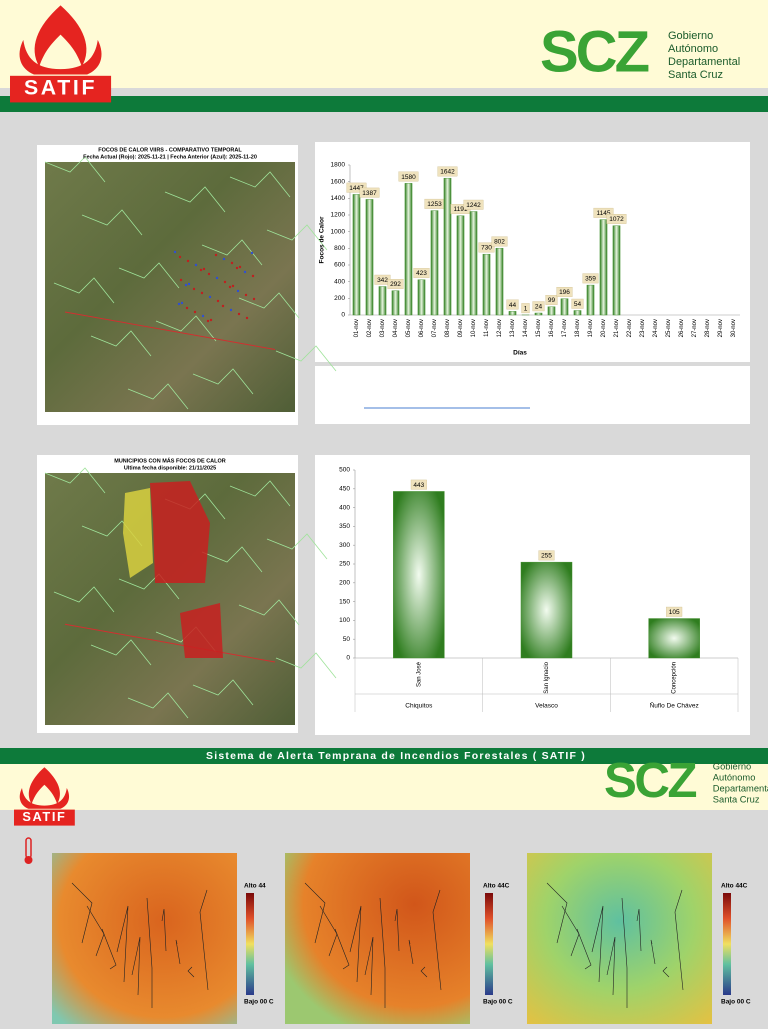  I want to click on y-tick-label: 1400, so click(338, 198).